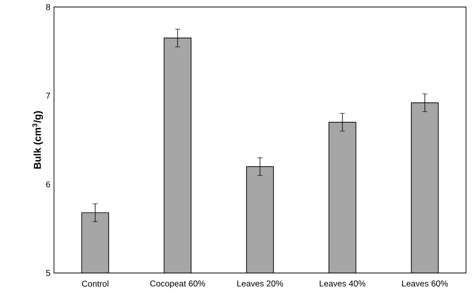 This screenshot has height=299, width=472. What do you see at coordinates (343, 283) in the screenshot?
I see `x-tick-label: Leaves 40%` at bounding box center [343, 283].